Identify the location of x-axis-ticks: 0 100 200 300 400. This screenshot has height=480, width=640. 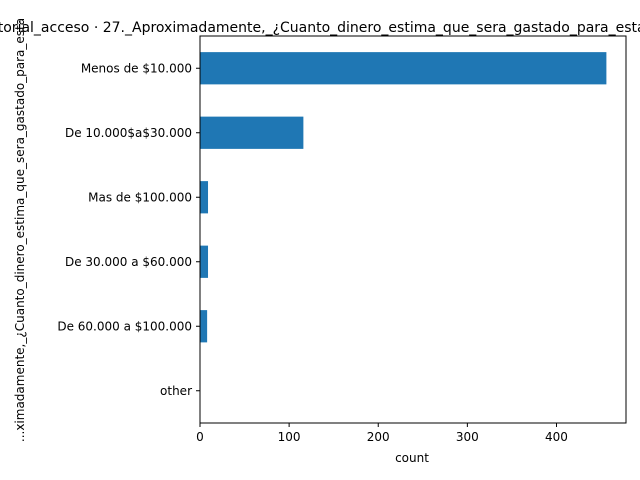
(382, 433).